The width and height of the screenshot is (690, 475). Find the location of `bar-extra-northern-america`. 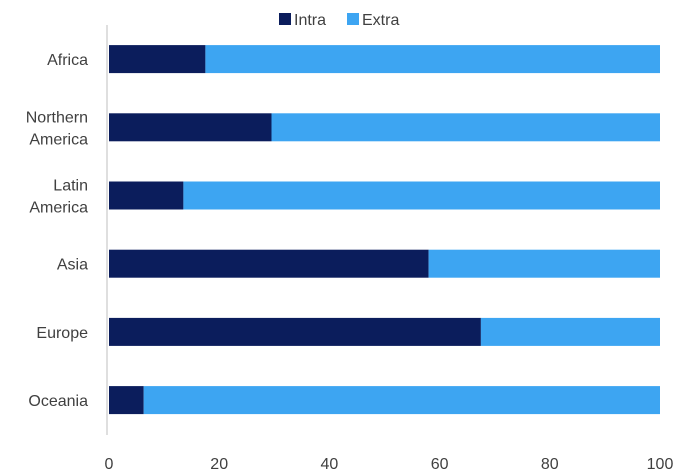

bar-extra-northern-america is located at coordinates (465, 127).